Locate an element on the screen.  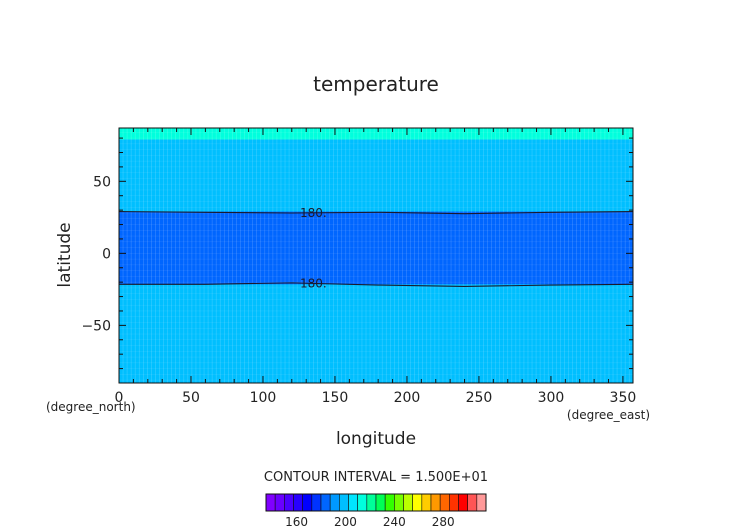
colorbar-tick-label: 280 is located at coordinates (443, 522).